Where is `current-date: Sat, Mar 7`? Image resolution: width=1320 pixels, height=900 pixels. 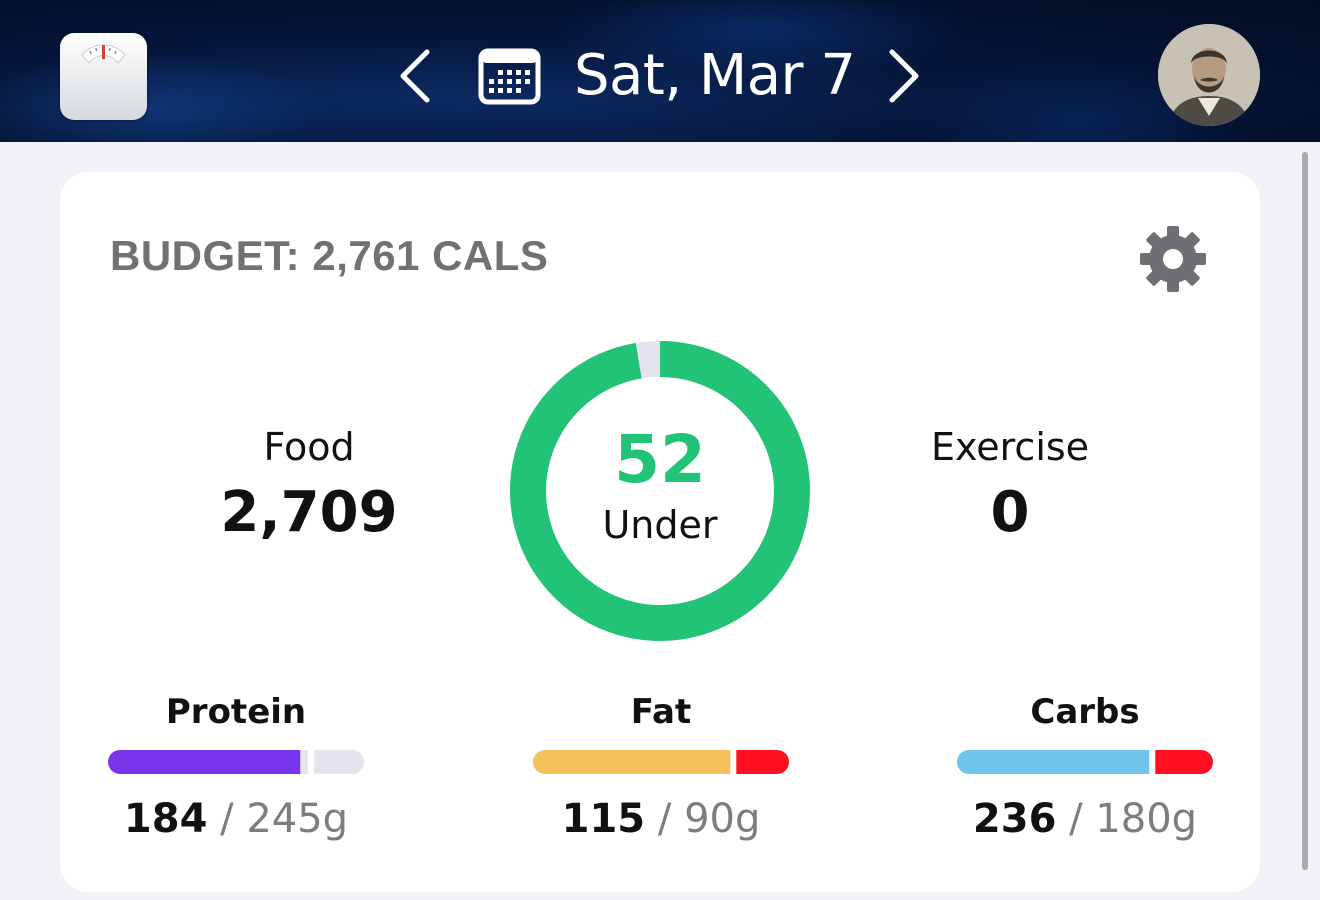
current-date: Sat, Mar 7 is located at coordinates (715, 75).